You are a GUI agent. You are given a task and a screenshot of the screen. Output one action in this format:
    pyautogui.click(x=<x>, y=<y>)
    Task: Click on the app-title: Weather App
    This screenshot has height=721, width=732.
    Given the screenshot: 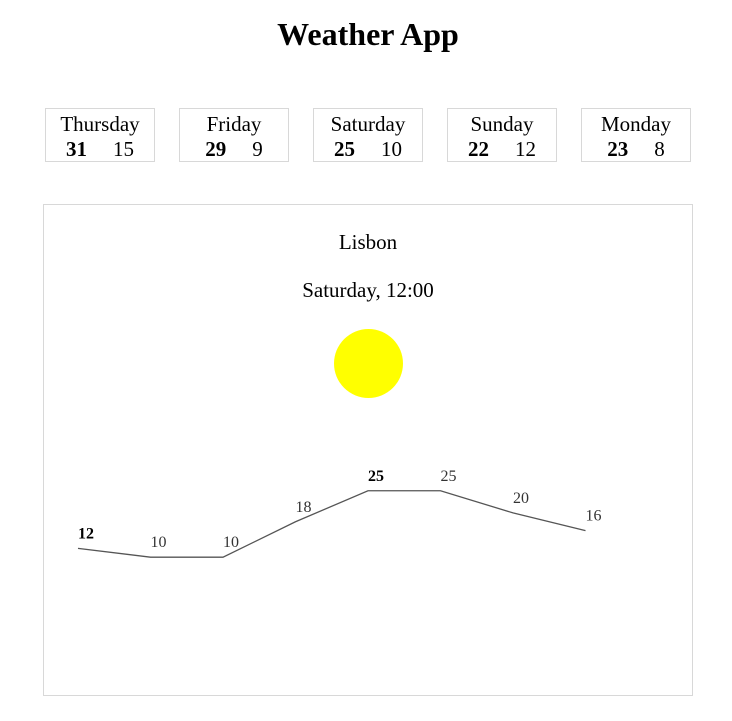 What is the action you would take?
    pyautogui.click(x=368, y=34)
    